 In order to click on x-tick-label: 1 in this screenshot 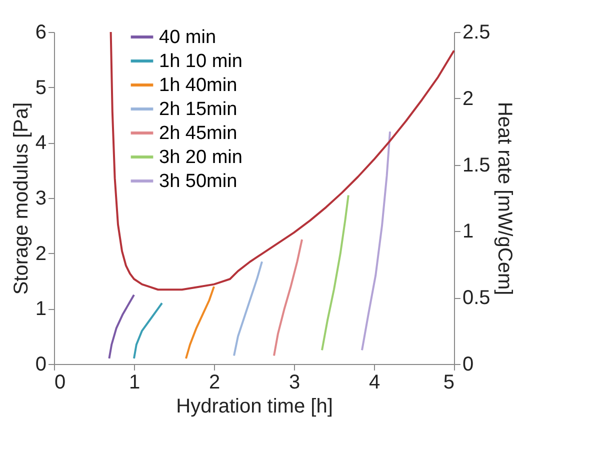, I will do `click(134, 383)`.